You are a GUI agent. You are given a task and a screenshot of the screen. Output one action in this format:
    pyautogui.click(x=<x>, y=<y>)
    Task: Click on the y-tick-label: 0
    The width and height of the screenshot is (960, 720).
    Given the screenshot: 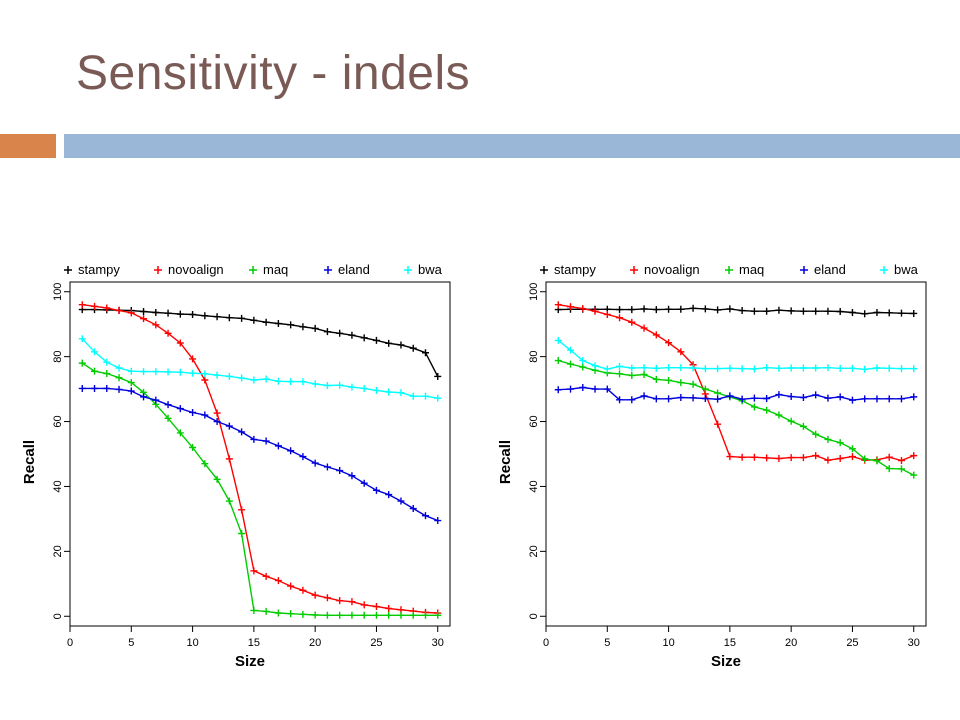 What is the action you would take?
    pyautogui.click(x=534, y=616)
    